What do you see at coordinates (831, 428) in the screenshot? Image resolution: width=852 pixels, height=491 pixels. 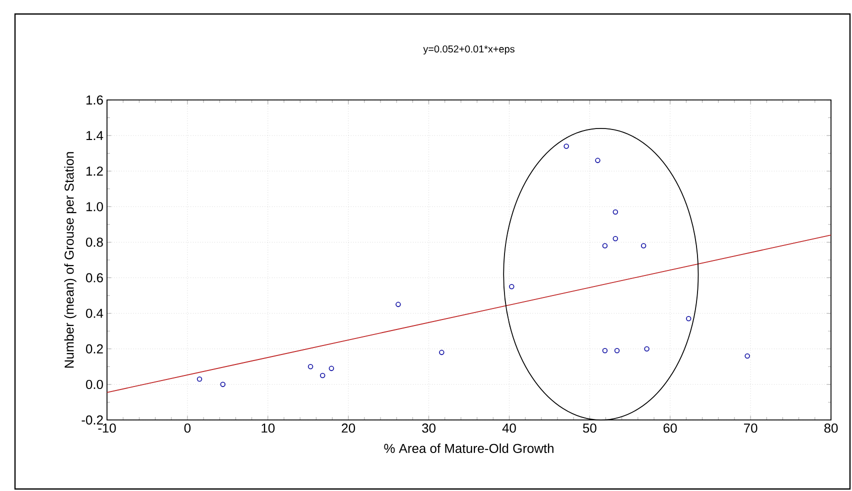 I see `x-tick-label: 80` at bounding box center [831, 428].